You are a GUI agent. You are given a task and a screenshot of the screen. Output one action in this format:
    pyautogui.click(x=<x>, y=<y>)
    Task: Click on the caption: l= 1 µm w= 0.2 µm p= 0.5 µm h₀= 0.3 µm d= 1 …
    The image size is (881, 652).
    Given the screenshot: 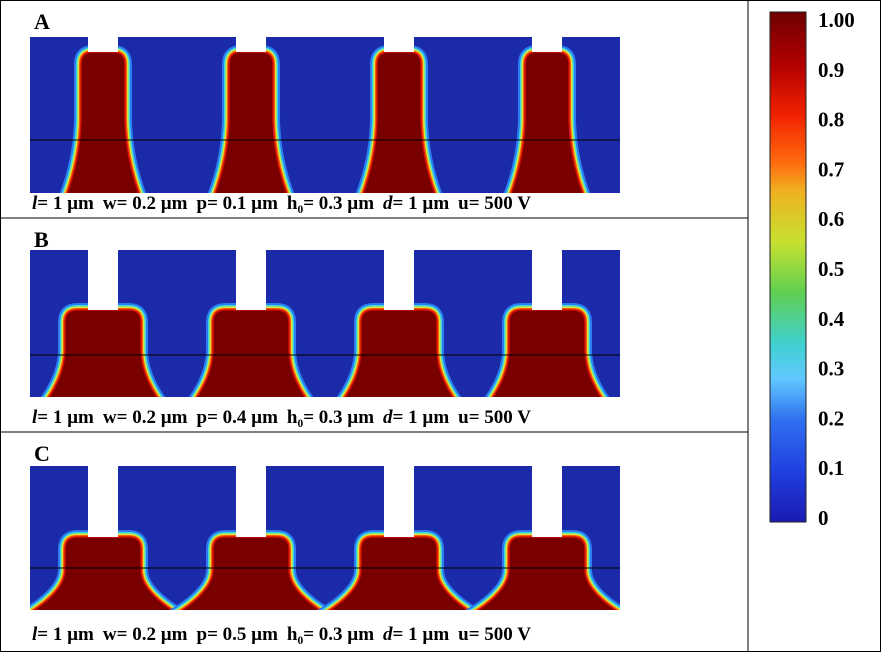 What is the action you would take?
    pyautogui.click(x=281, y=634)
    